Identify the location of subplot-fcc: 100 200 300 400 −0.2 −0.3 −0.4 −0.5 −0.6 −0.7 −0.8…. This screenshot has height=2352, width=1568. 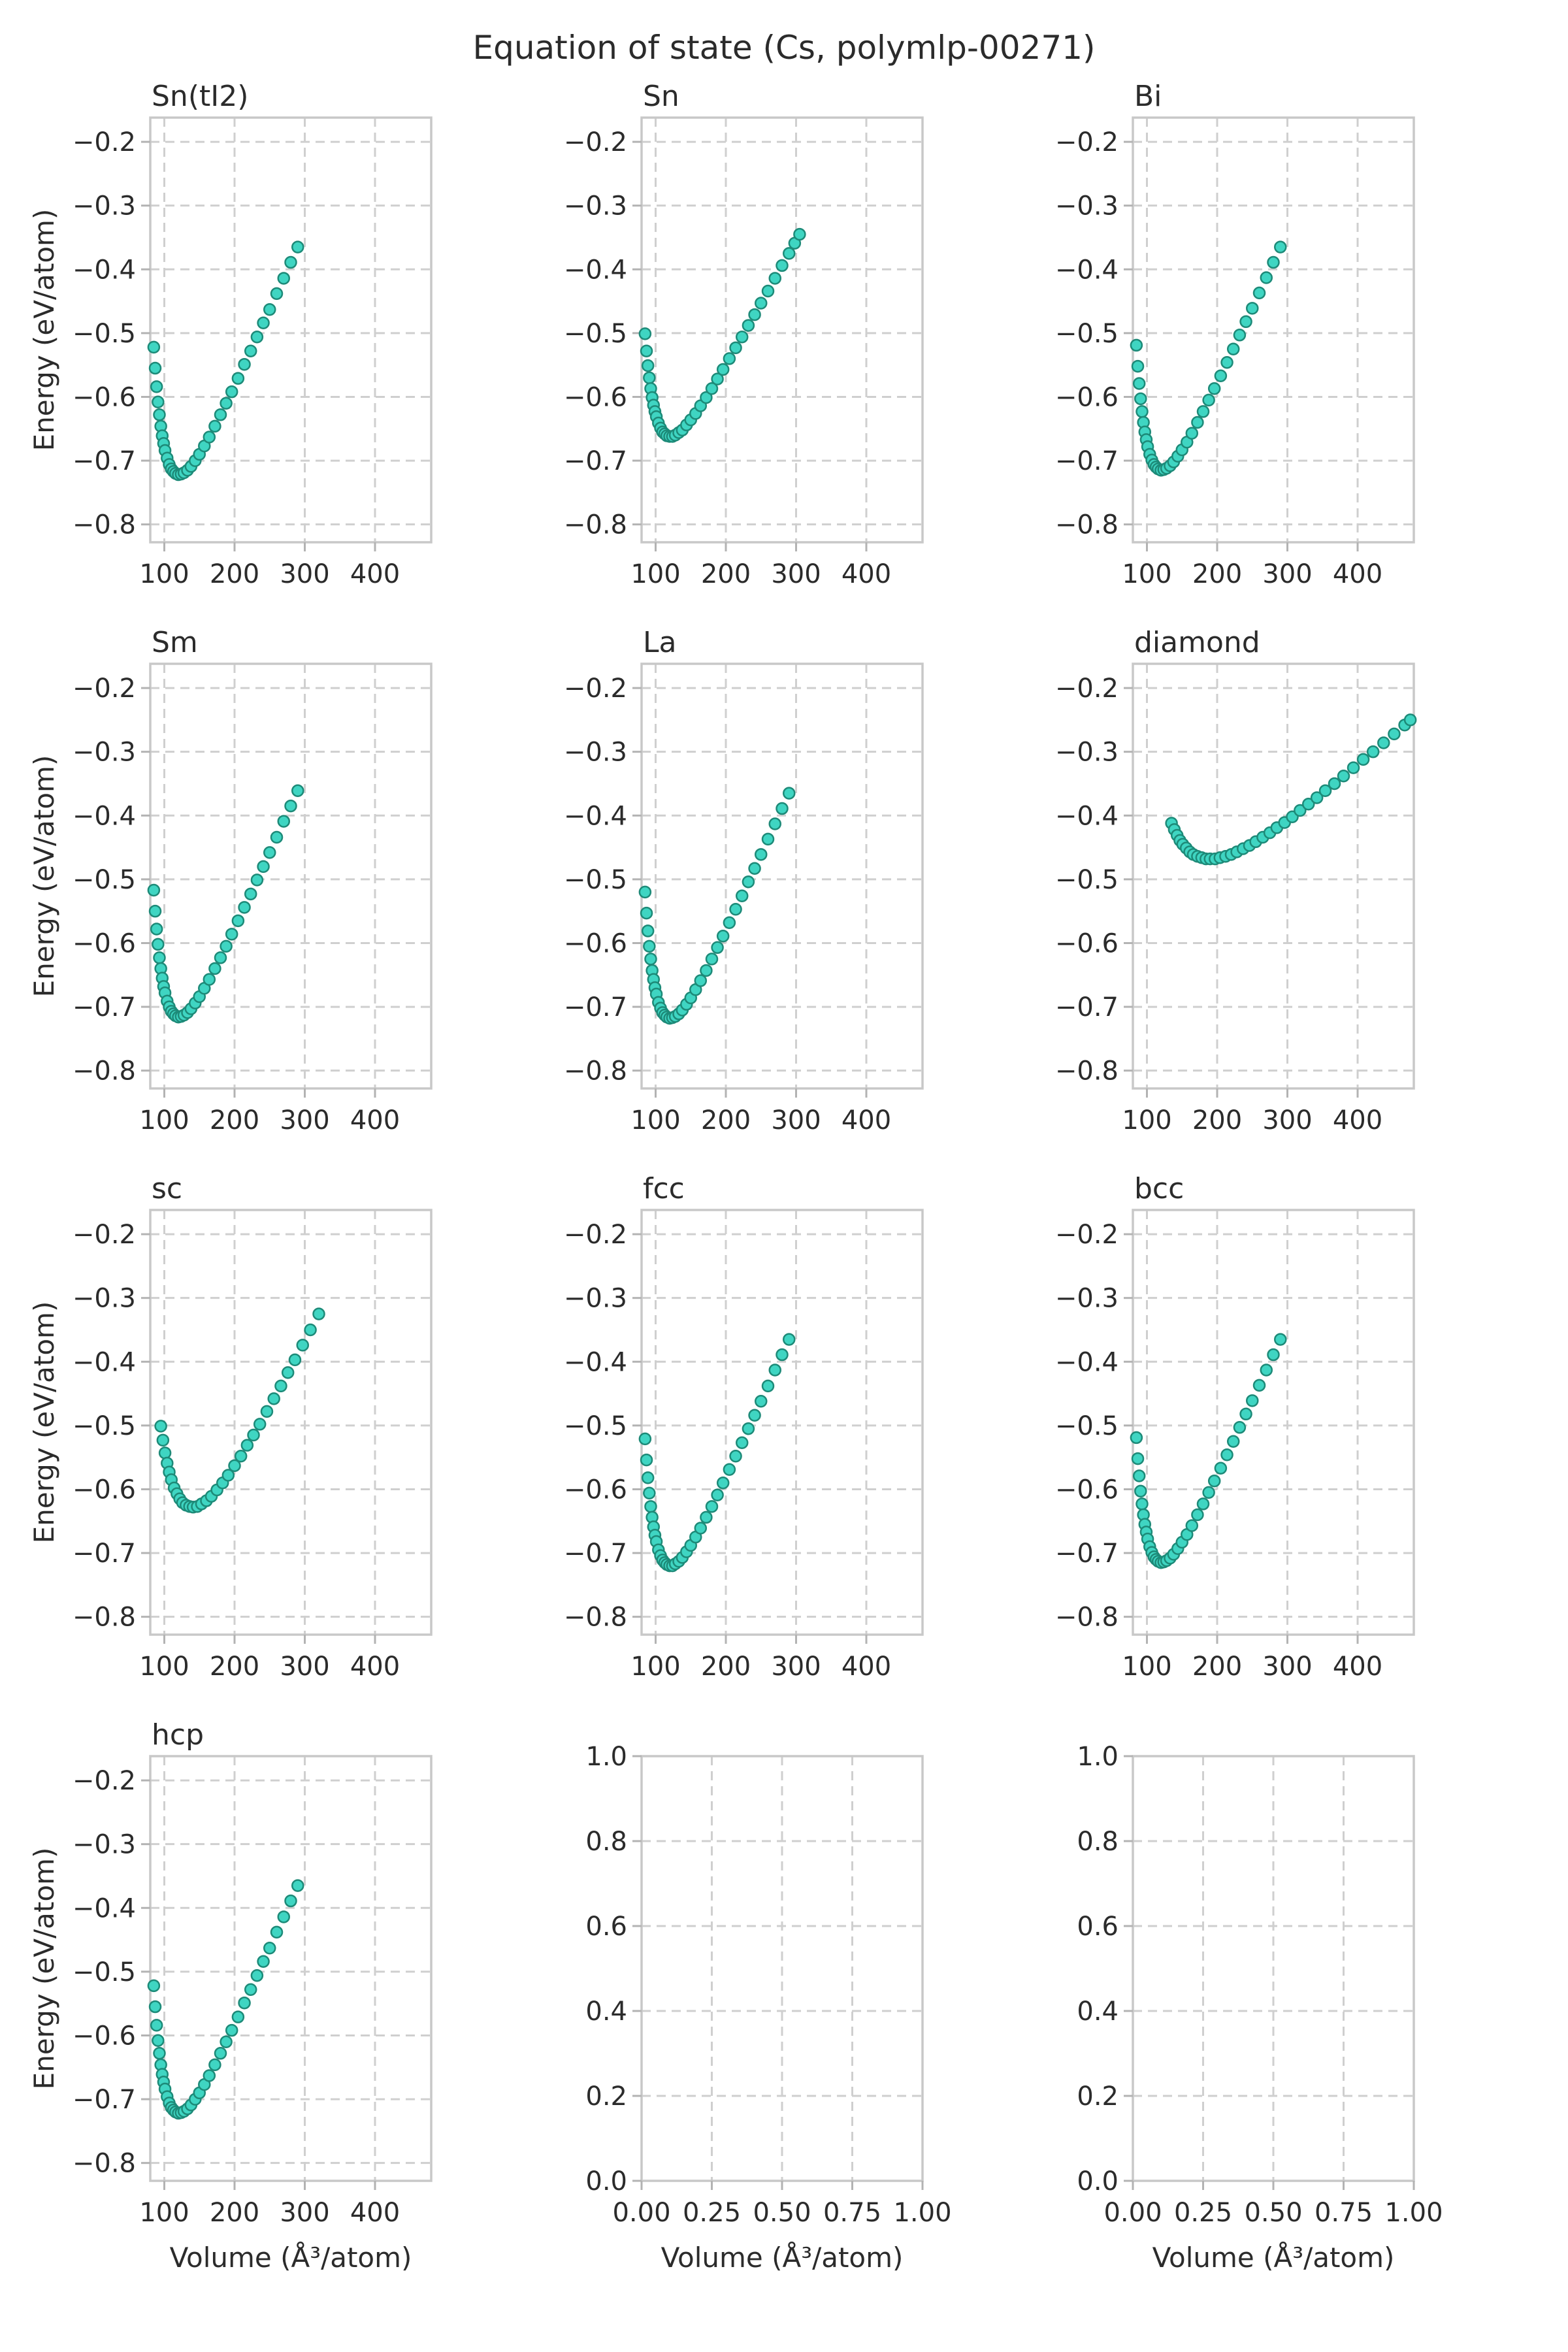
(744, 1427).